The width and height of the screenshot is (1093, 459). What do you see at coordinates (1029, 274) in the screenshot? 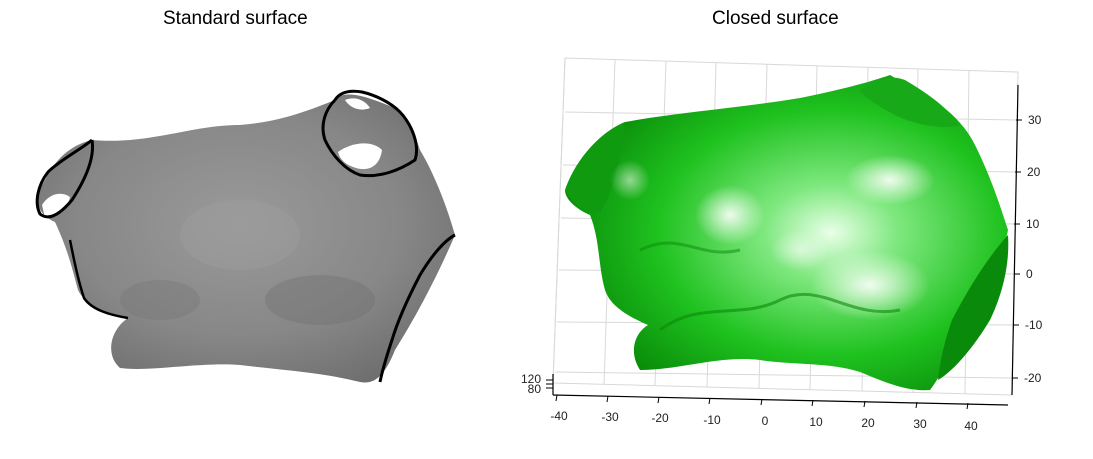
I see `y-tick-label: 0` at bounding box center [1029, 274].